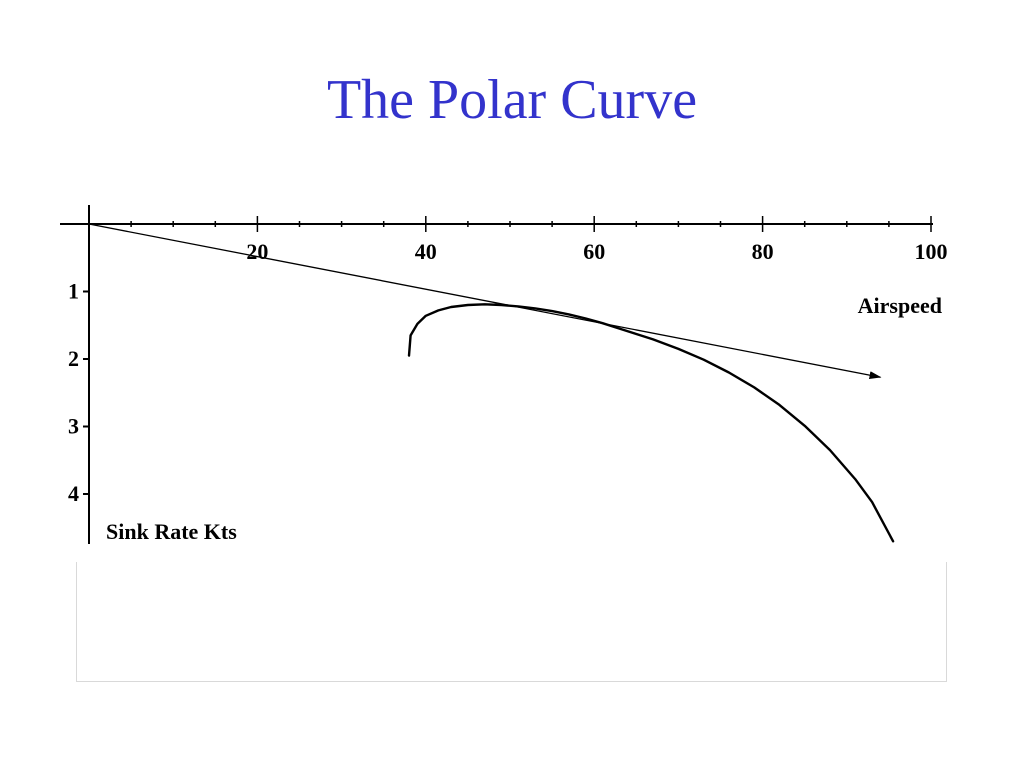 This screenshot has height=768, width=1024. What do you see at coordinates (78, 392) in the screenshot?
I see `y-ticks: 1 2 3 4` at bounding box center [78, 392].